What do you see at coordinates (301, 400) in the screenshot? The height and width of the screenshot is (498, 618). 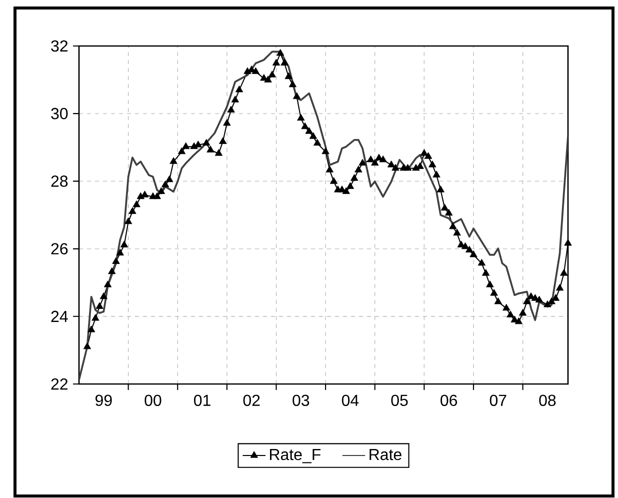 I see `x-tick-label: 03` at bounding box center [301, 400].